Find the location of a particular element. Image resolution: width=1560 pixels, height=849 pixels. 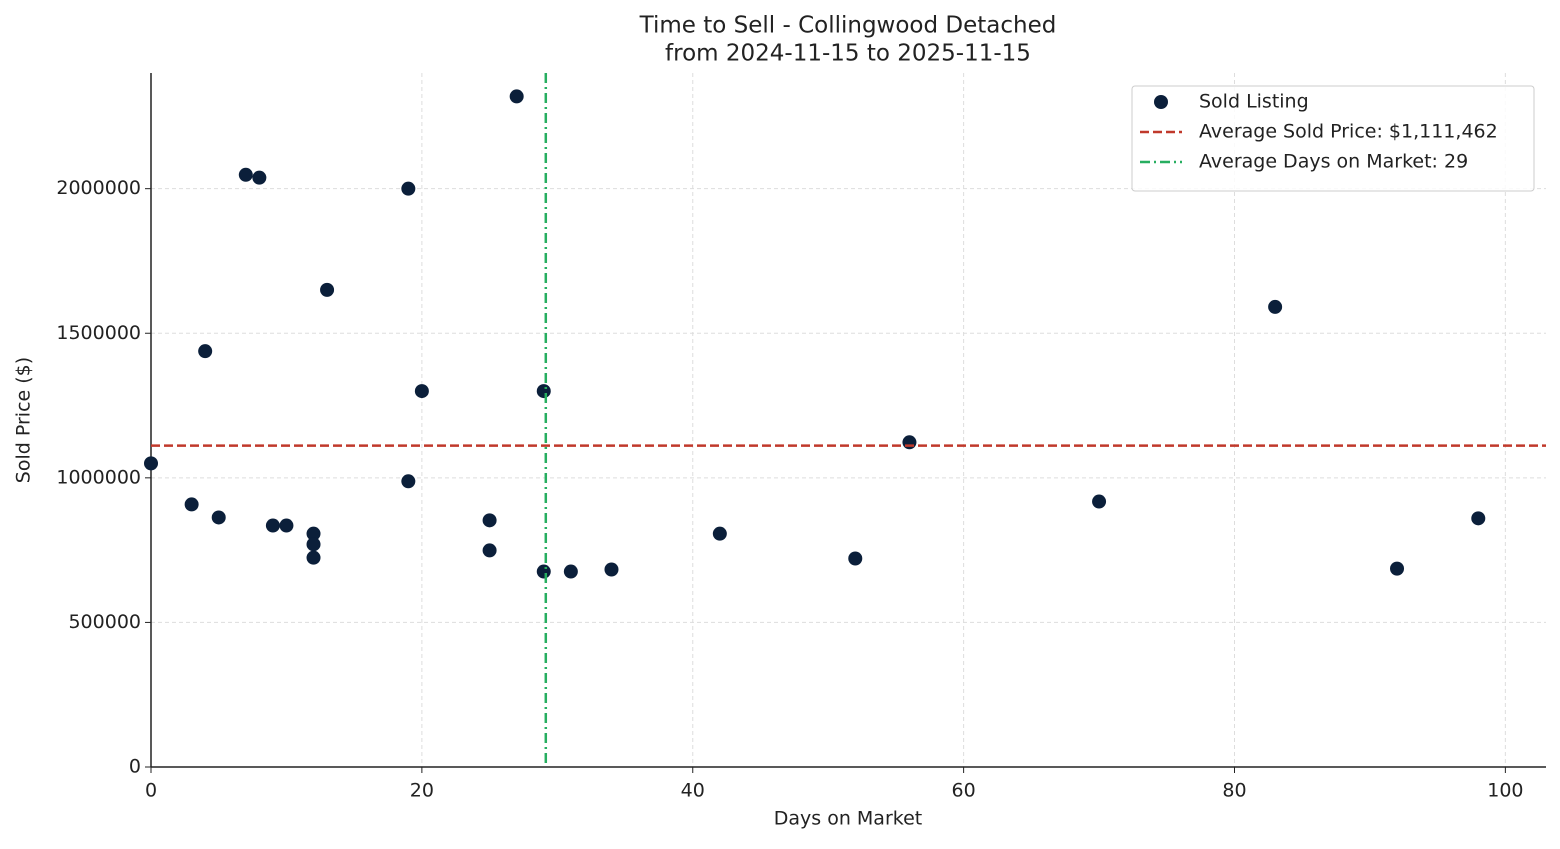

legend-box is located at coordinates (1333, 138).